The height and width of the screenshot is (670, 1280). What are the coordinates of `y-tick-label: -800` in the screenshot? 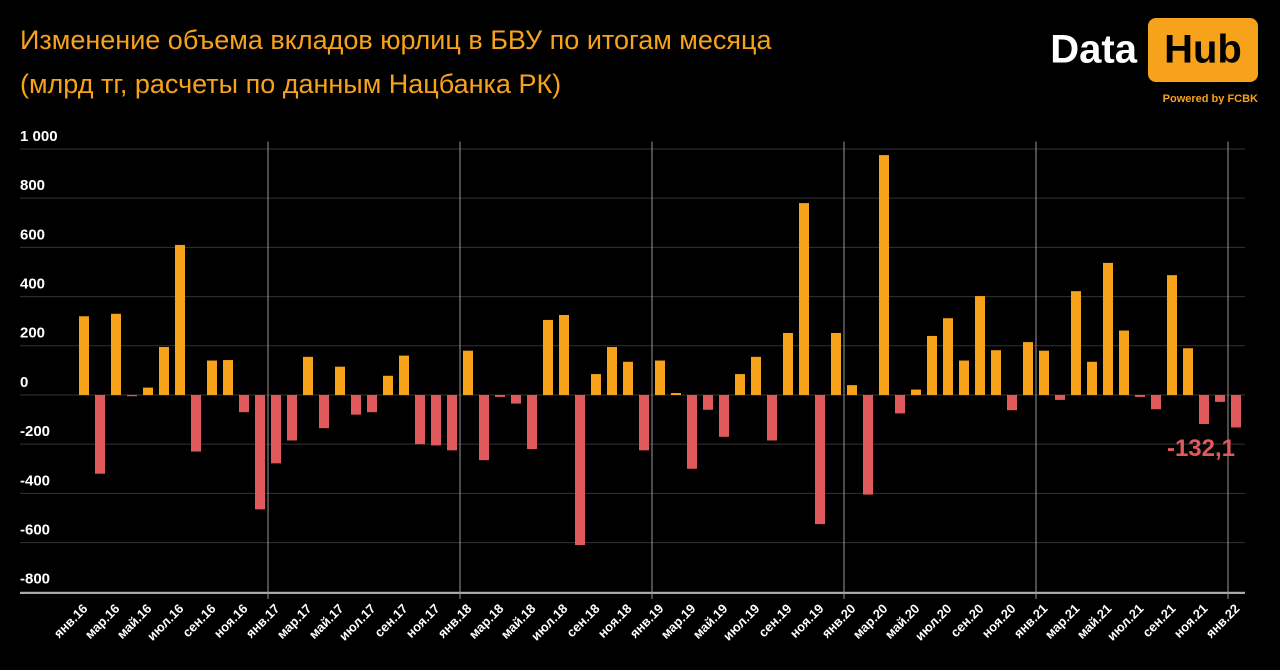 It's located at (35, 579).